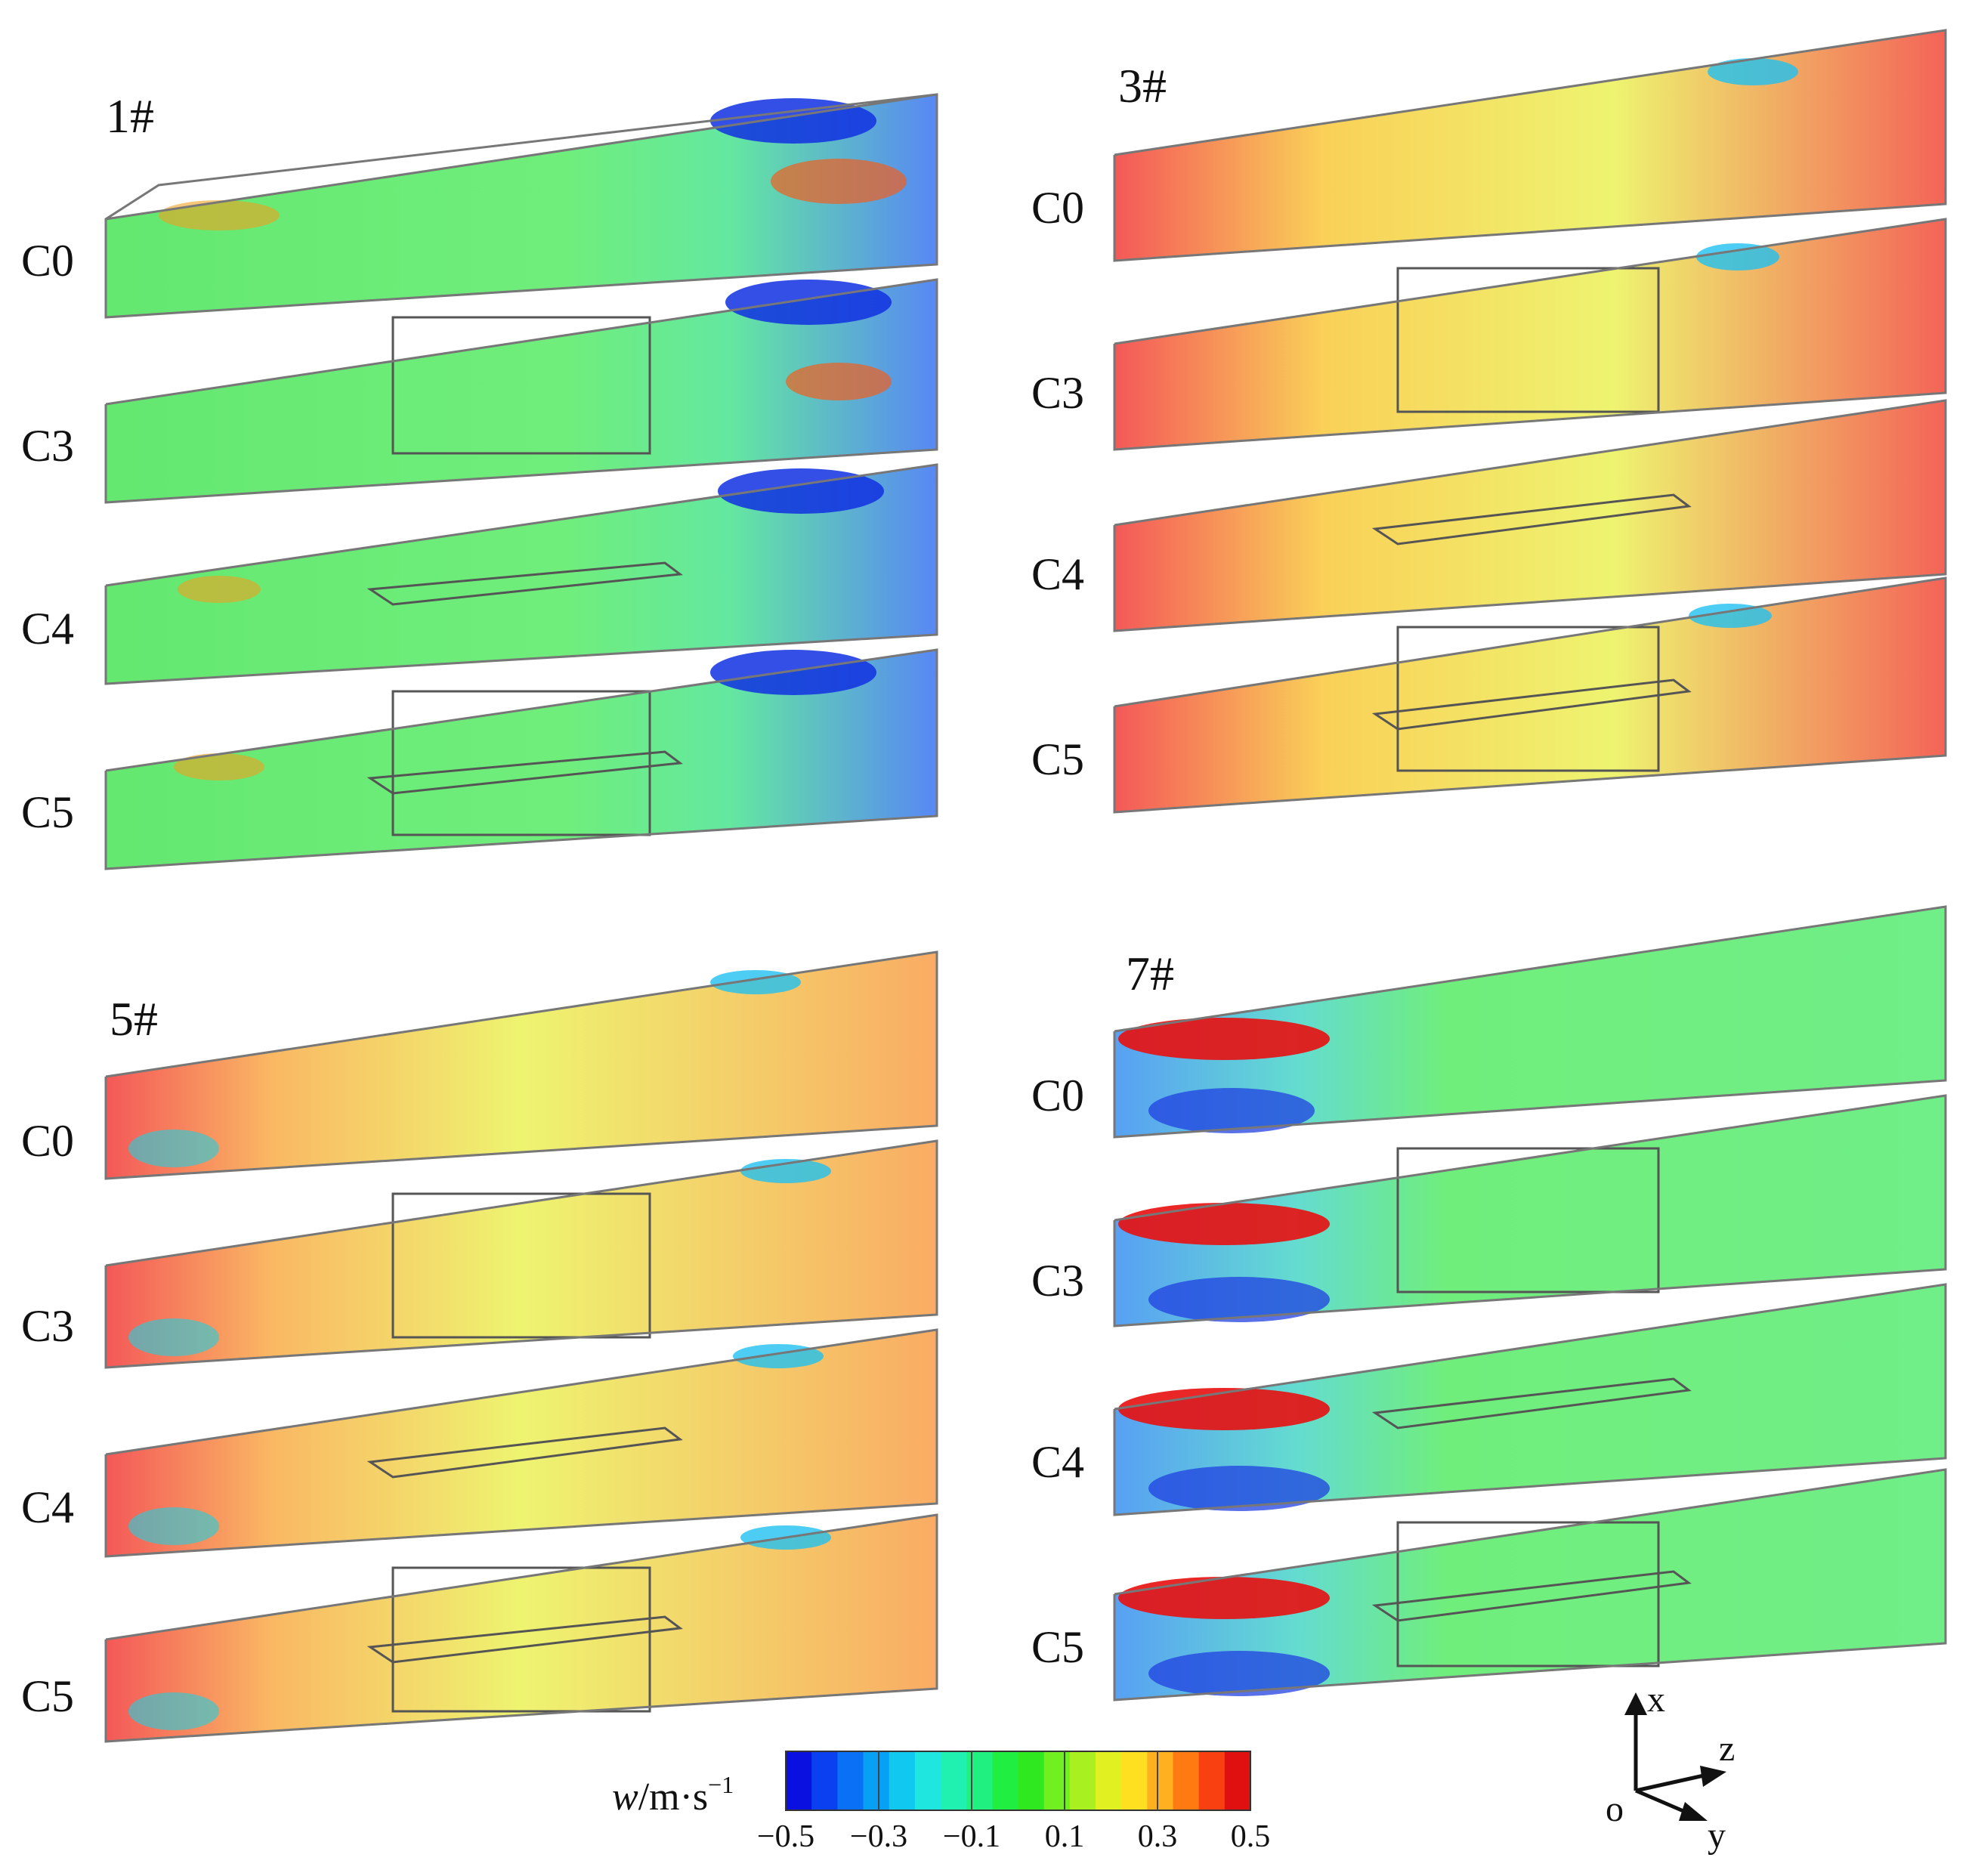 This screenshot has height=1876, width=1972. Describe the element at coordinates (1670, 1783) in the screenshot. I see `z-axis-arrow` at that location.